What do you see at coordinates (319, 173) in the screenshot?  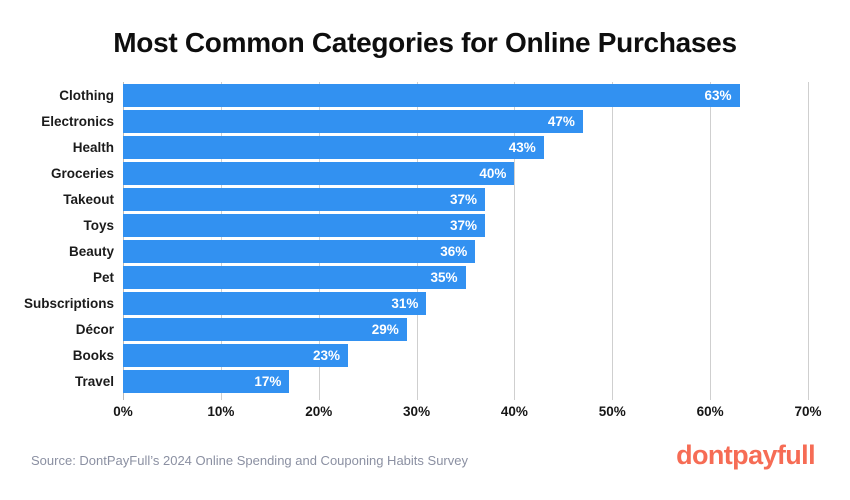 I see `bar: 40%` at bounding box center [319, 173].